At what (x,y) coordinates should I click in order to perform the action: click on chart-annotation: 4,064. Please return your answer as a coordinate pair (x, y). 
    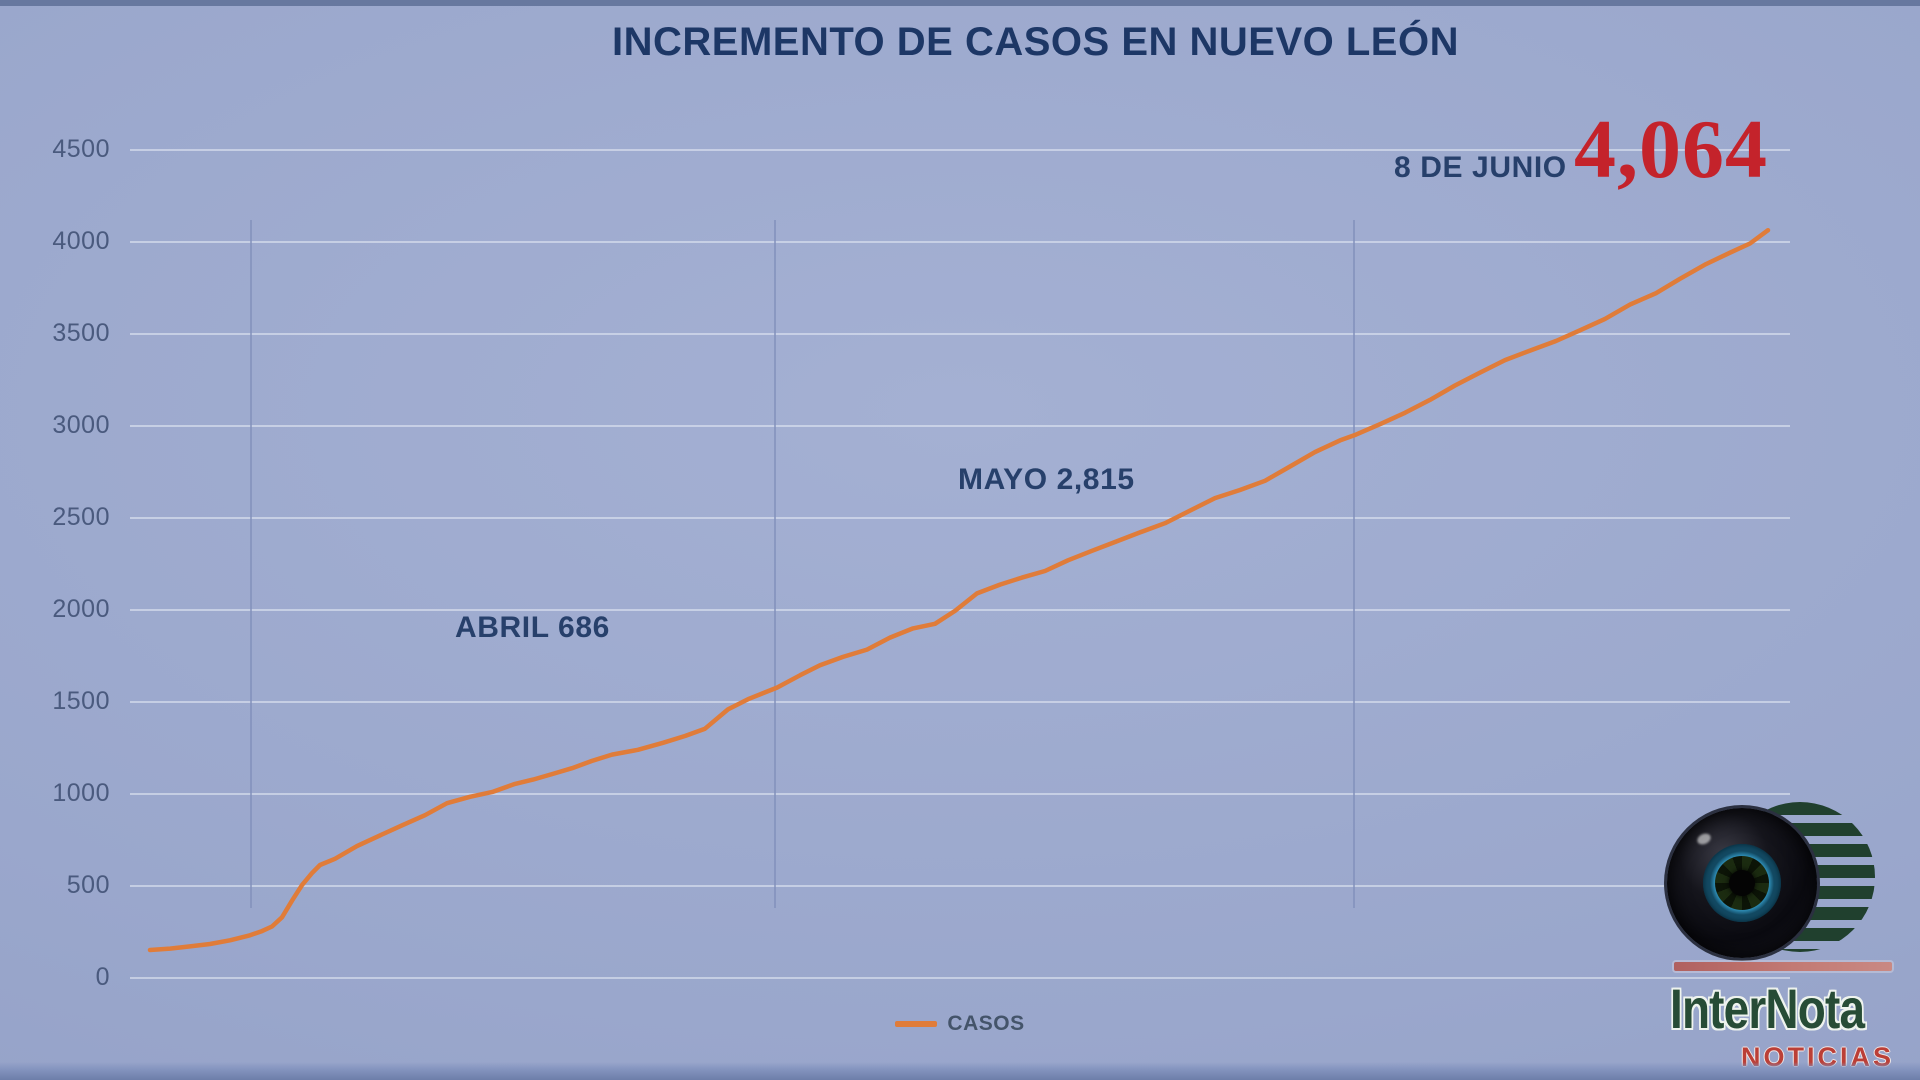
    Looking at the image, I should click on (1671, 149).